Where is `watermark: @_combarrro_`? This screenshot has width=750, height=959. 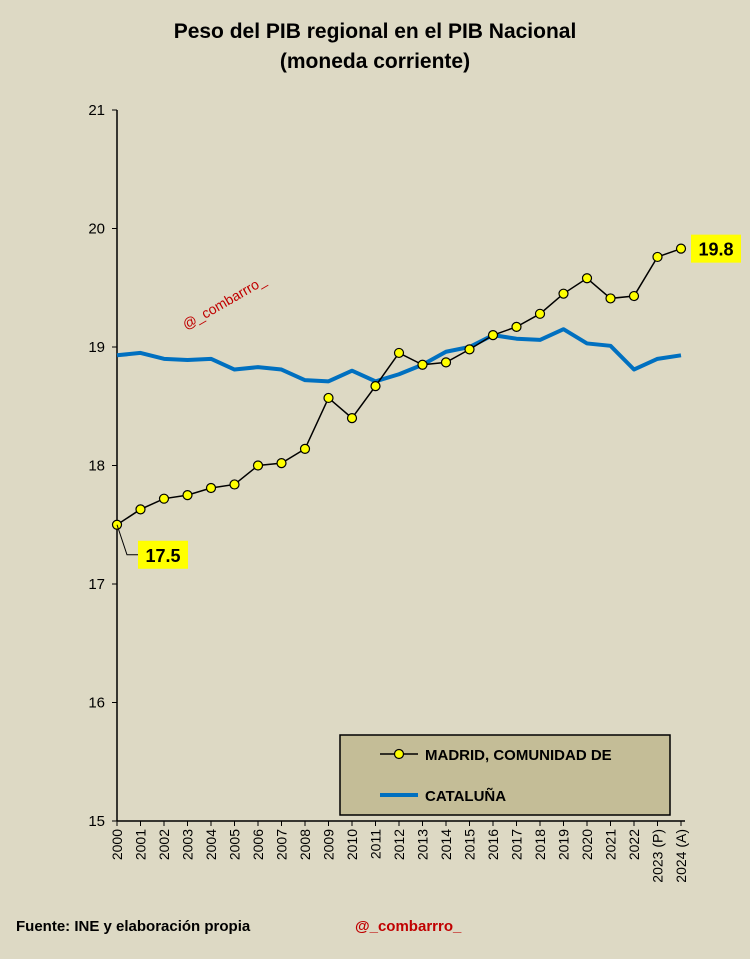
watermark: @_combarrro_ is located at coordinates (224, 302).